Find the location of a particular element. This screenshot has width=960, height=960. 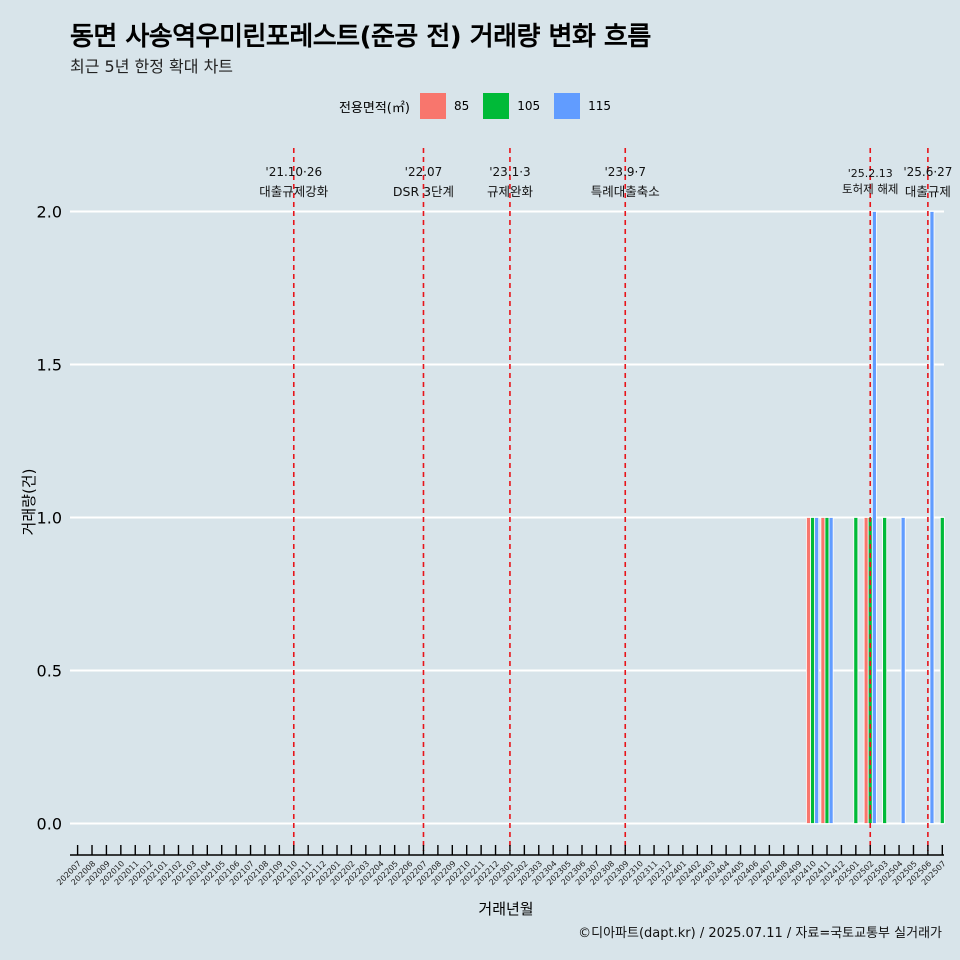

chart-subtitle: 최근 5년 한정 확대 차트 is located at coordinates (152, 66).